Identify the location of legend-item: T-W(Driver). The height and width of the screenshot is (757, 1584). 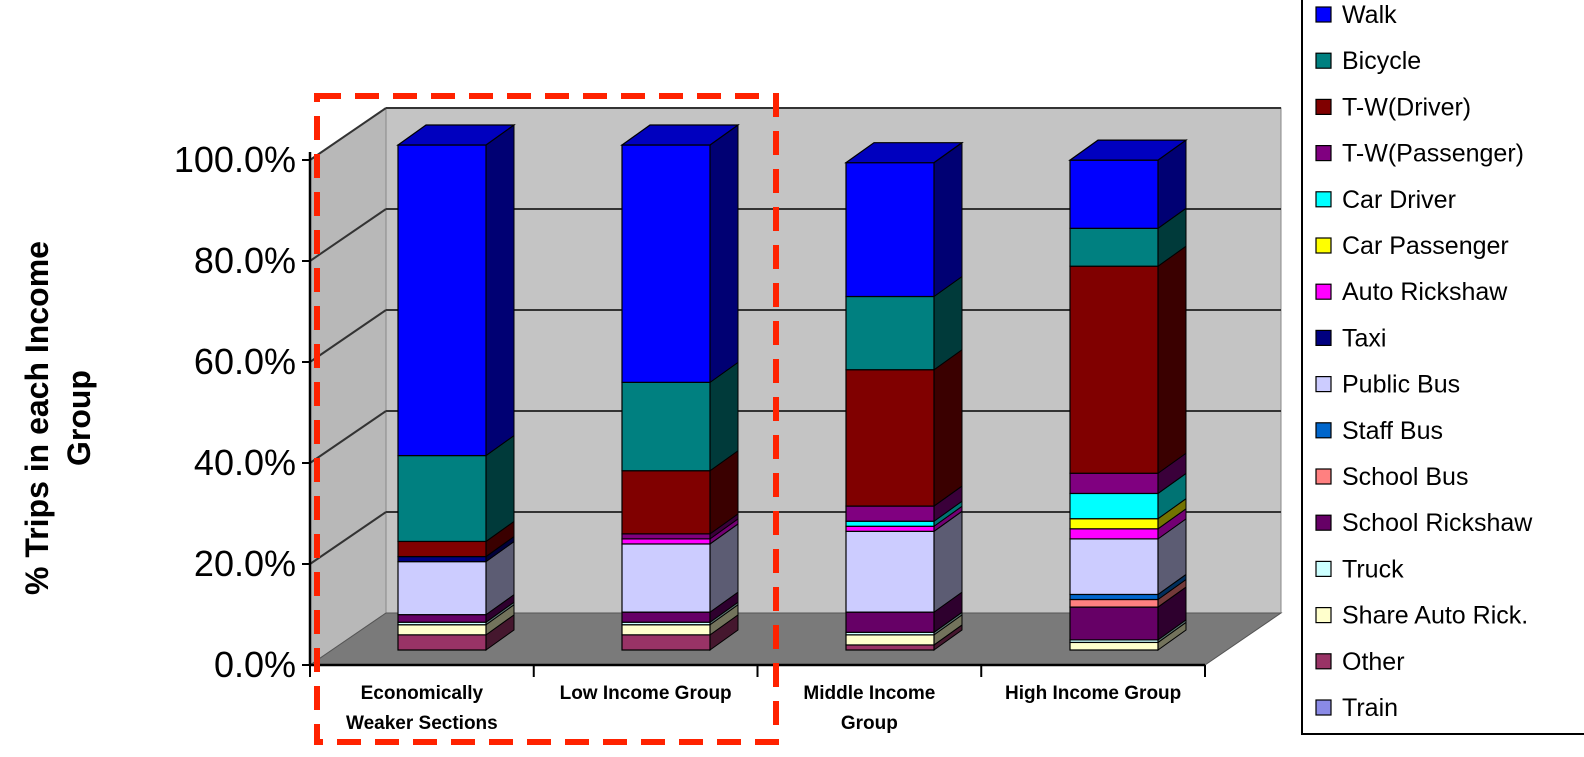
(1393, 107).